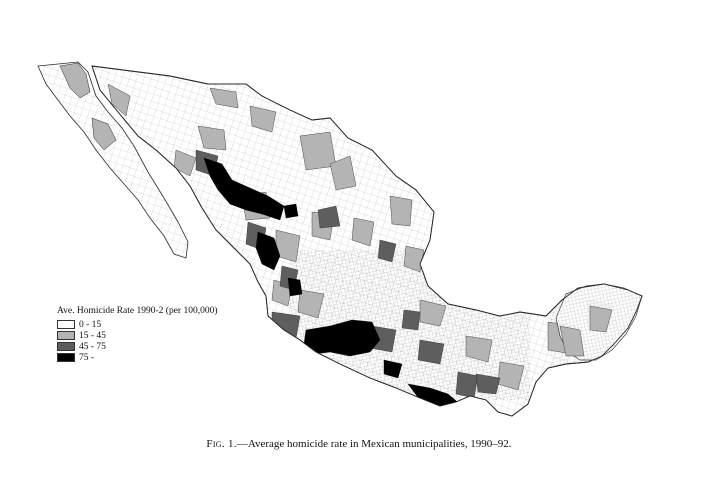  Describe the element at coordinates (137, 346) in the screenshot. I see `legend-item: 45 - 75` at that location.